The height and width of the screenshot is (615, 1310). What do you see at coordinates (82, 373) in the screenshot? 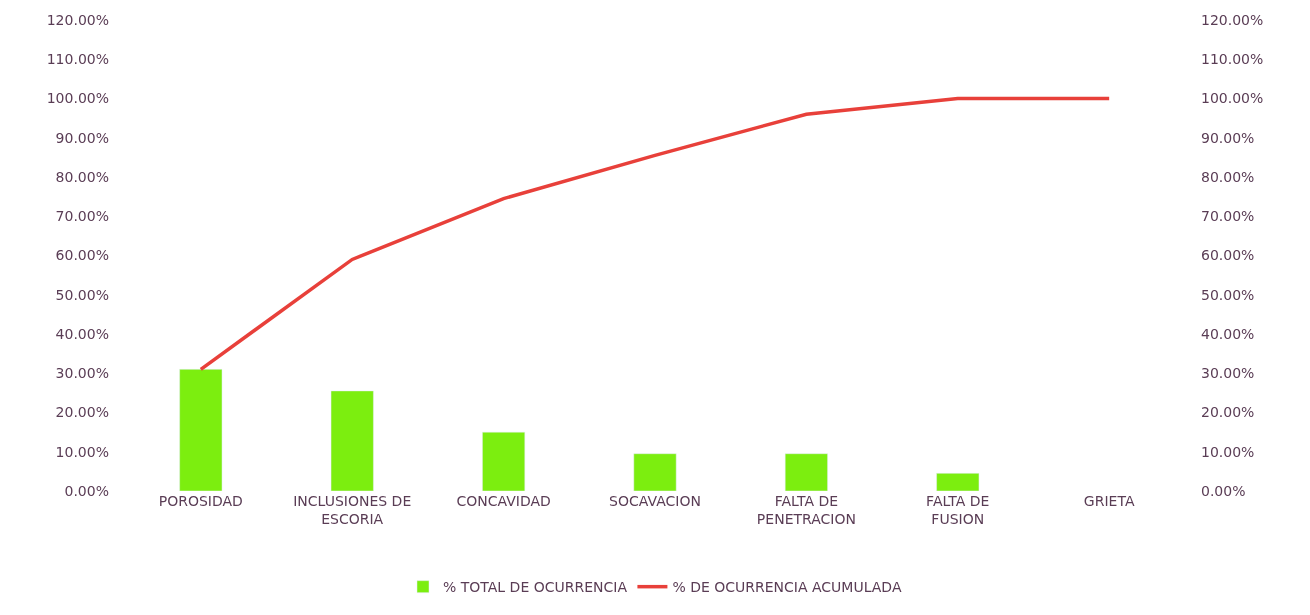
I see `y-tick-label: 30.00%` at bounding box center [82, 373].